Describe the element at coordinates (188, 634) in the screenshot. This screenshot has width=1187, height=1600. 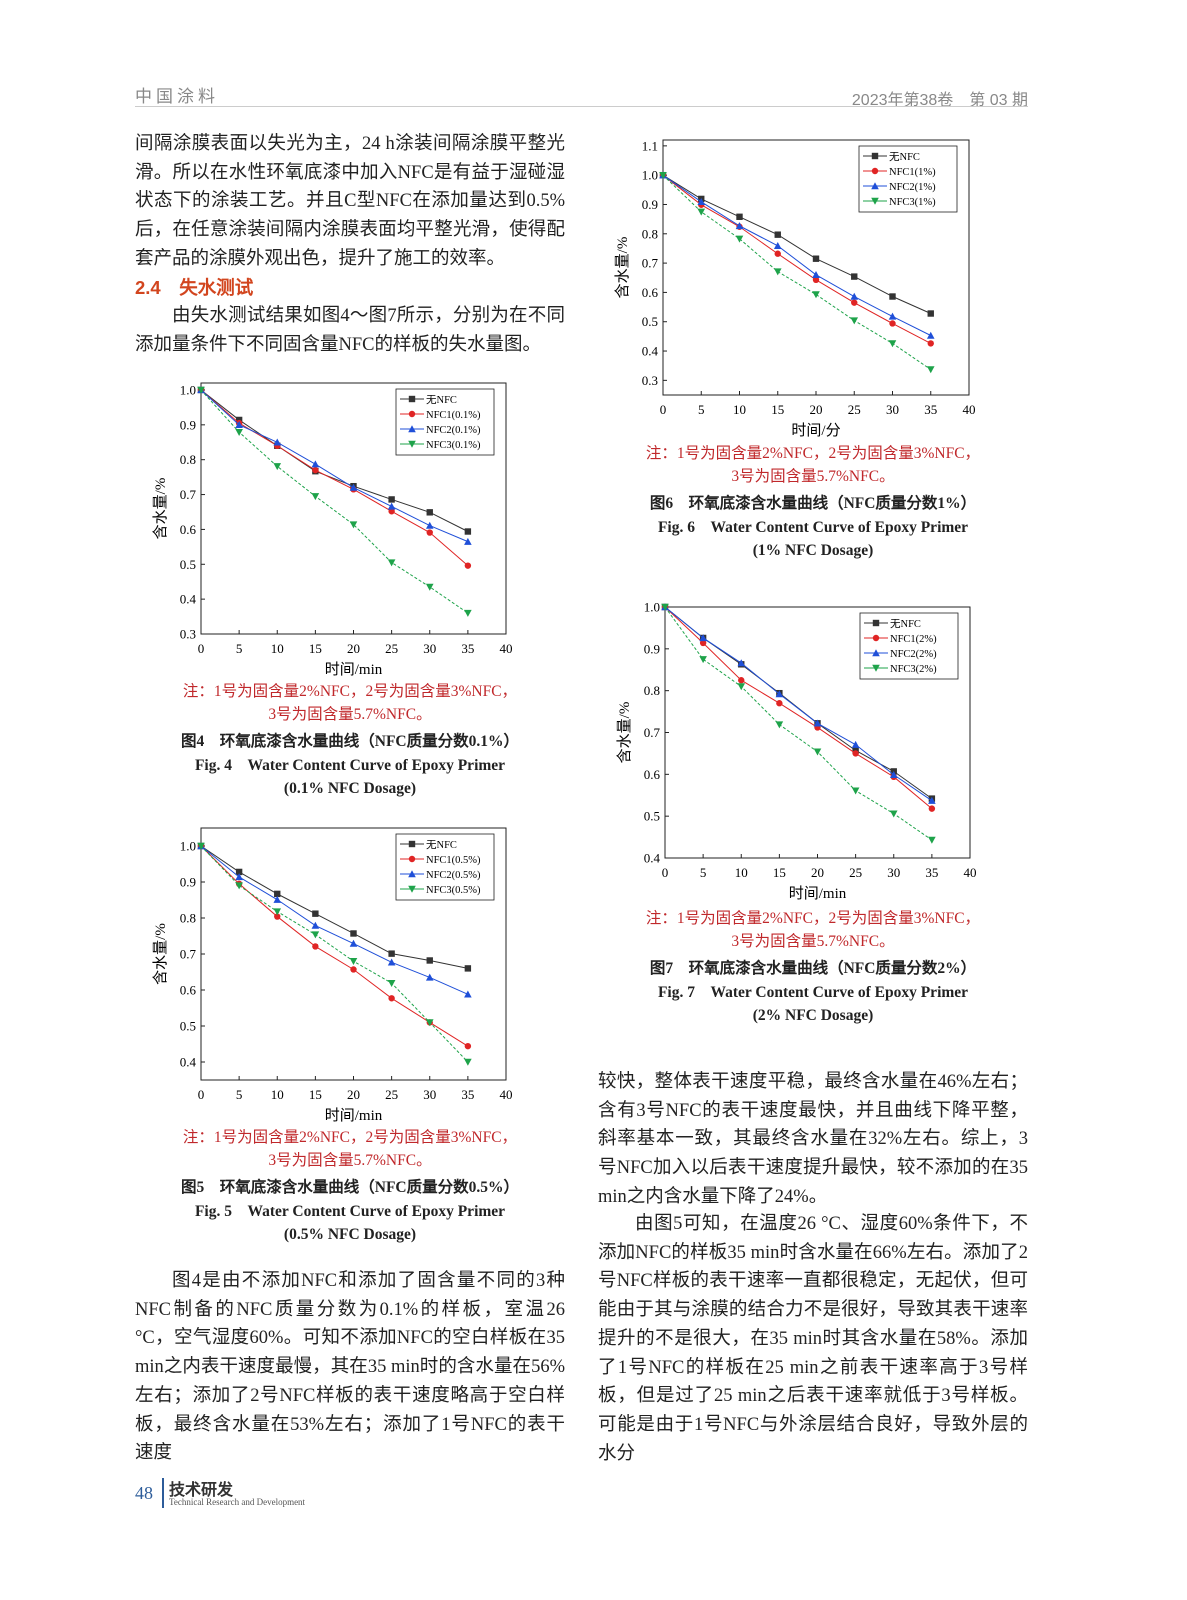
I see `y-tick-label: 0.3` at that location.